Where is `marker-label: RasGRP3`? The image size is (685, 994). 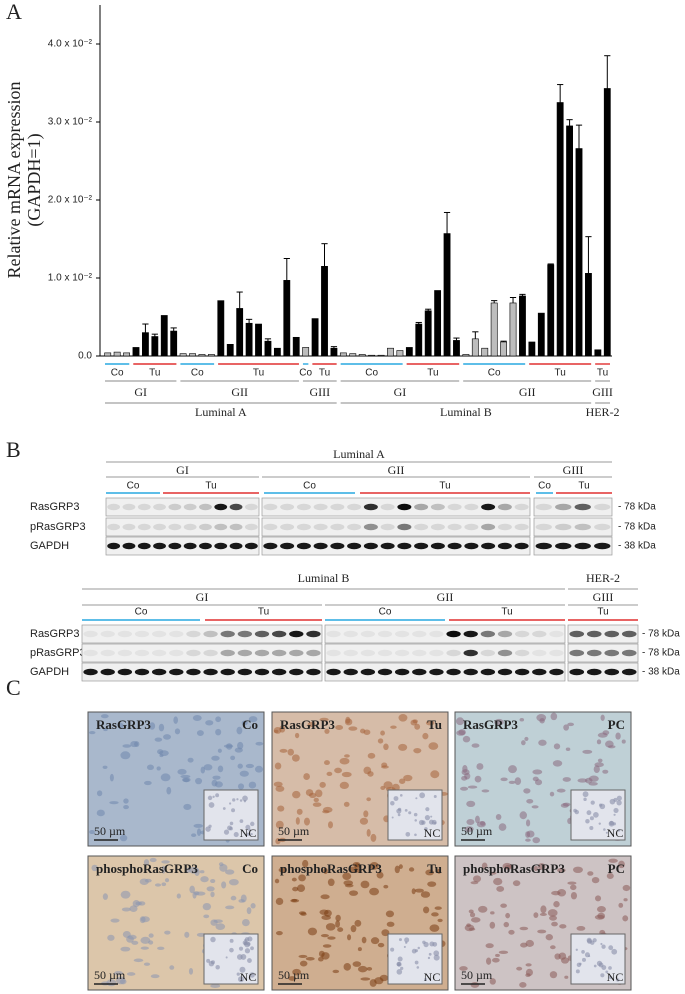 marker-label: RasGRP3 is located at coordinates (490, 724).